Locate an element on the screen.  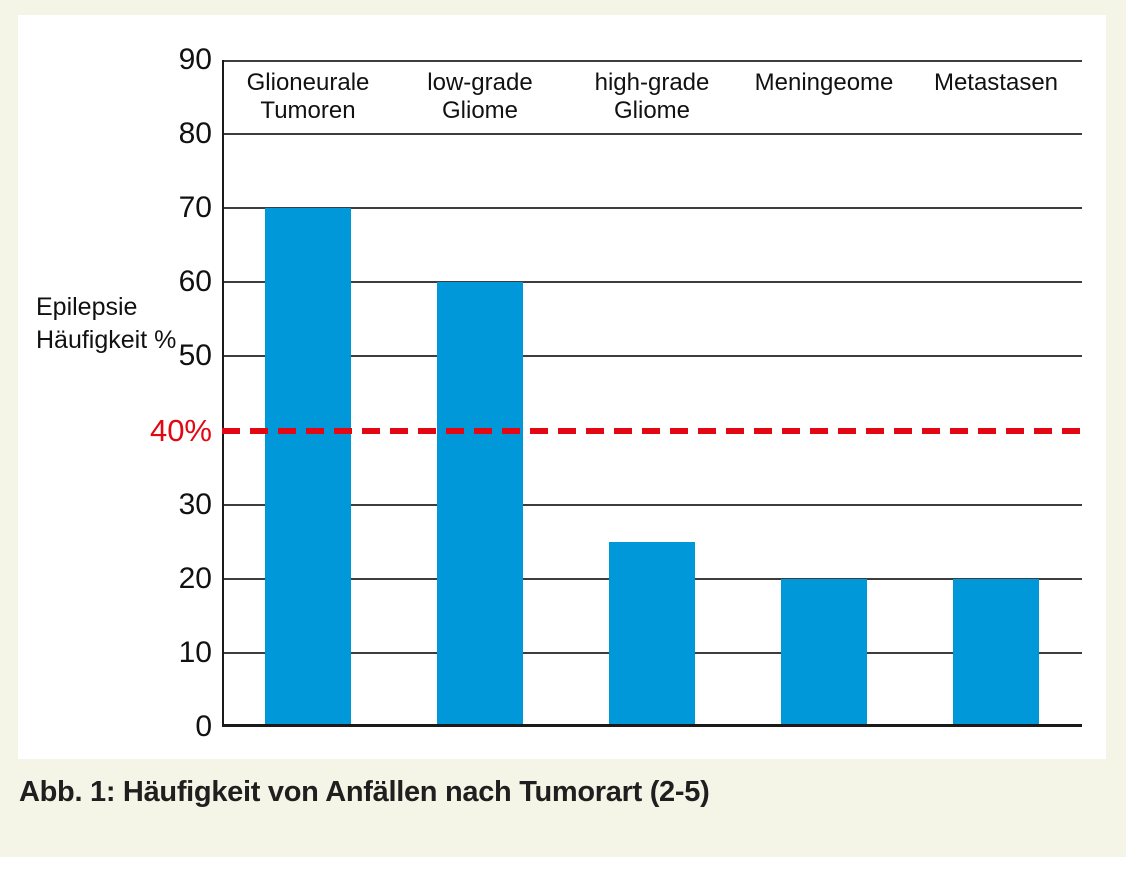
y-axis-line is located at coordinates (223, 393).